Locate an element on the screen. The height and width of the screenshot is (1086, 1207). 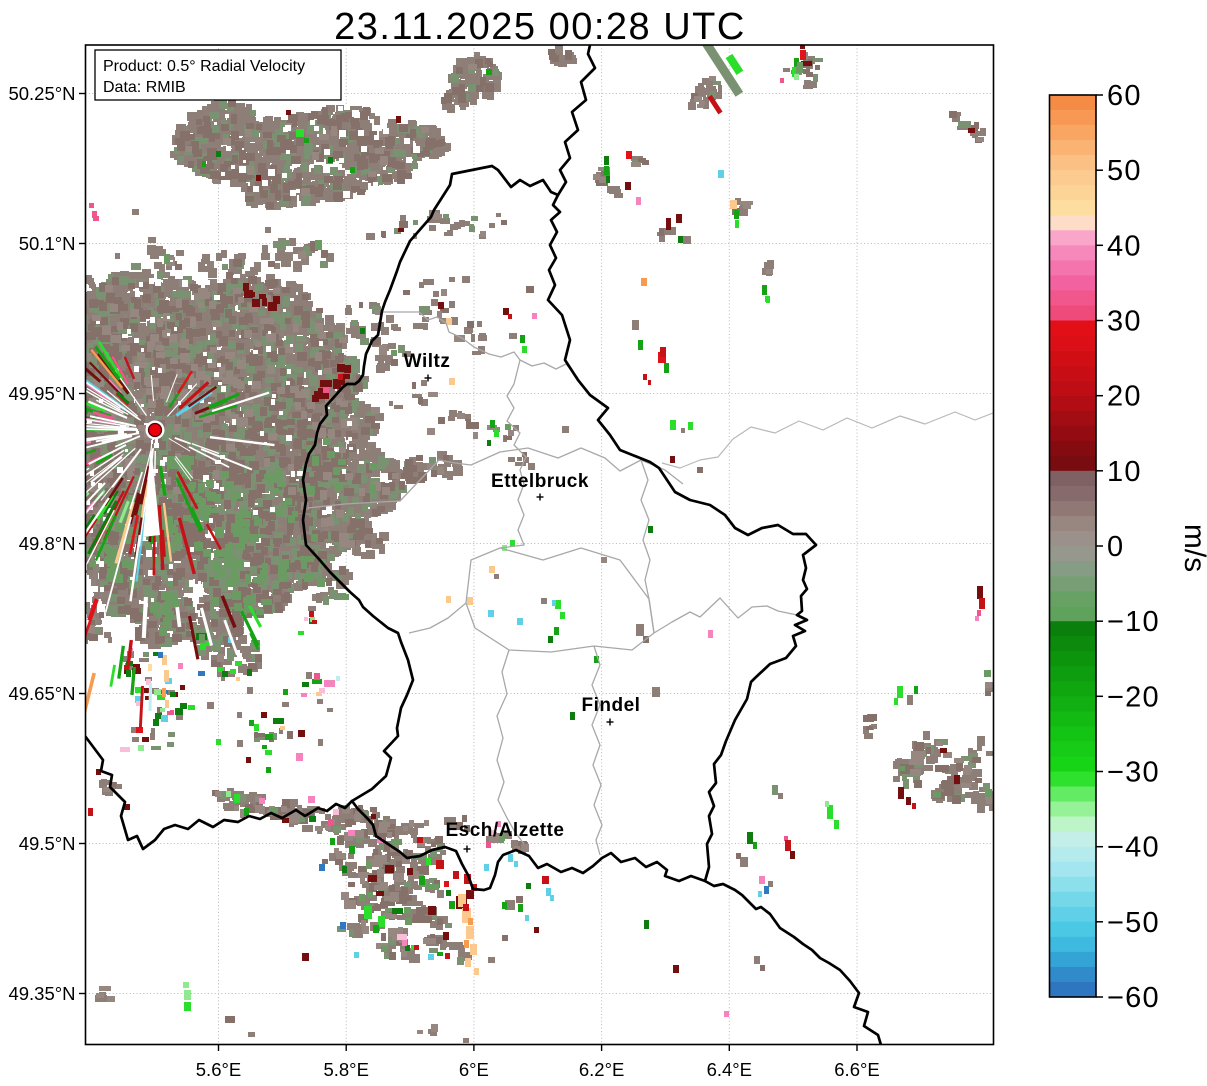
svg-text: 49.8°N is located at coordinates (47, 543).